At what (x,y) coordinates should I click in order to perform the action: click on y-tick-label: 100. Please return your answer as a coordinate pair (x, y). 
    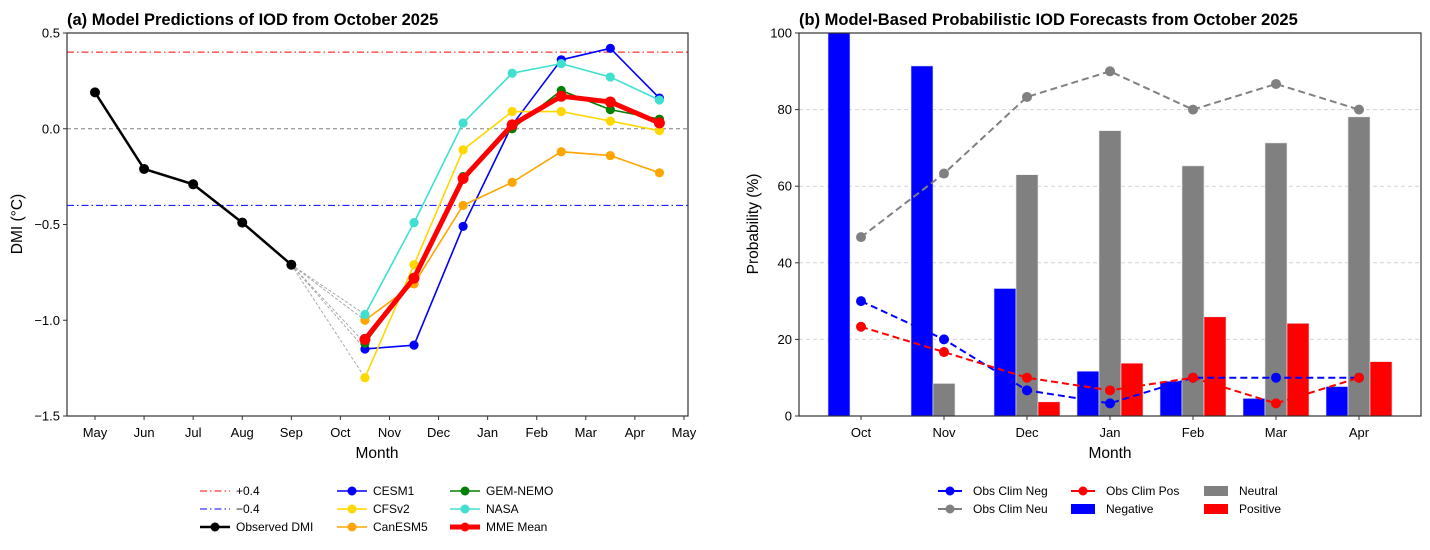
    Looking at the image, I should click on (781, 33).